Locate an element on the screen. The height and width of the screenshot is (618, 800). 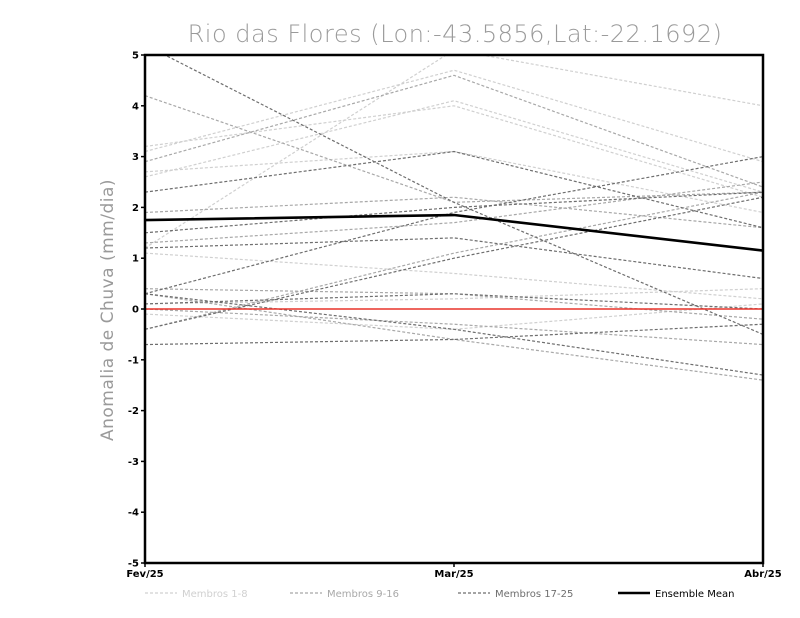
series-line-group3-member1 is located at coordinates (454, 189).